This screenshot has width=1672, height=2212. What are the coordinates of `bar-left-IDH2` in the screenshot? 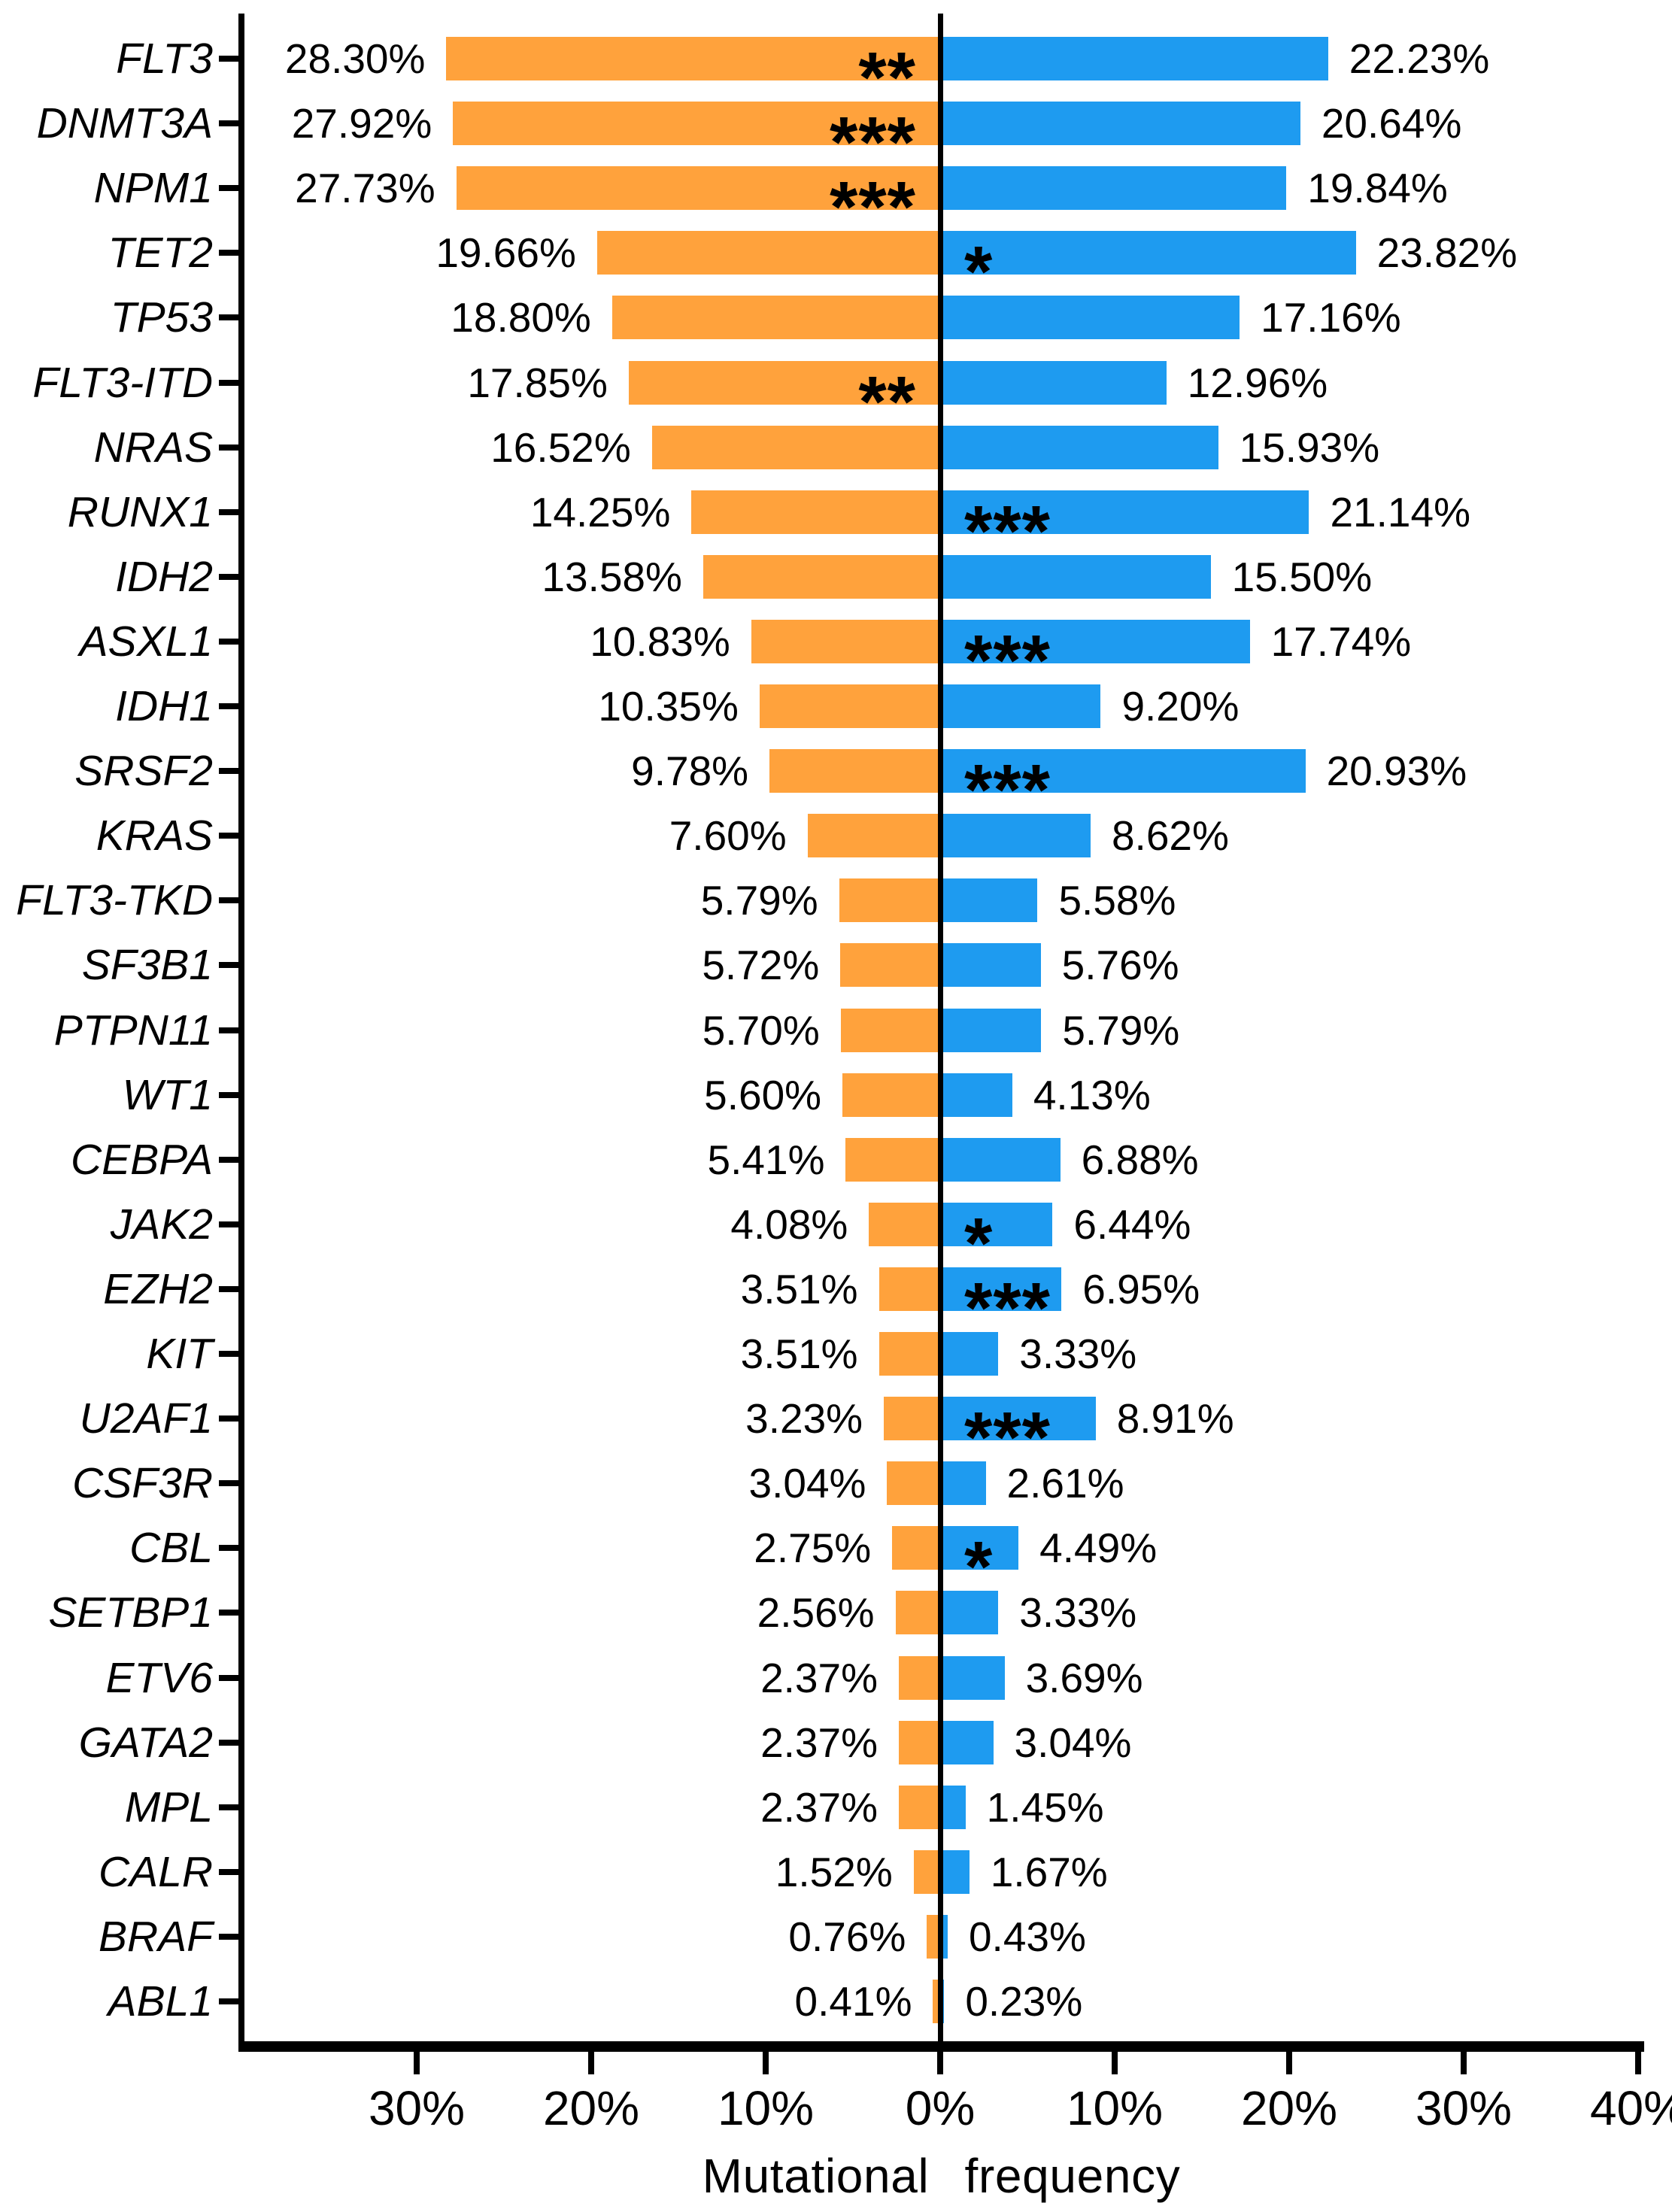 It's located at (821, 576).